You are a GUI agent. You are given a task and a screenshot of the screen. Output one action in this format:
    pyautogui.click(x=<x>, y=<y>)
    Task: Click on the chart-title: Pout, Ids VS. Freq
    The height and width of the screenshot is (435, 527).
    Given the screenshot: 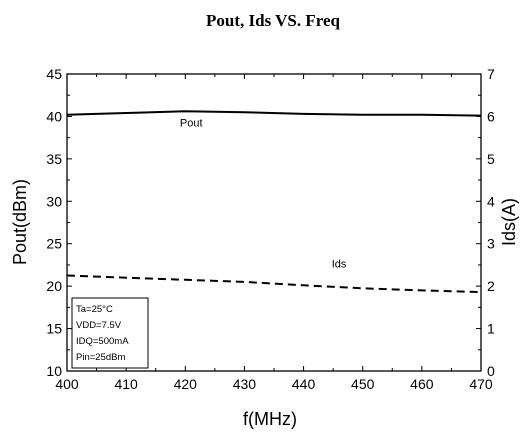 What is the action you would take?
    pyautogui.click(x=273, y=20)
    